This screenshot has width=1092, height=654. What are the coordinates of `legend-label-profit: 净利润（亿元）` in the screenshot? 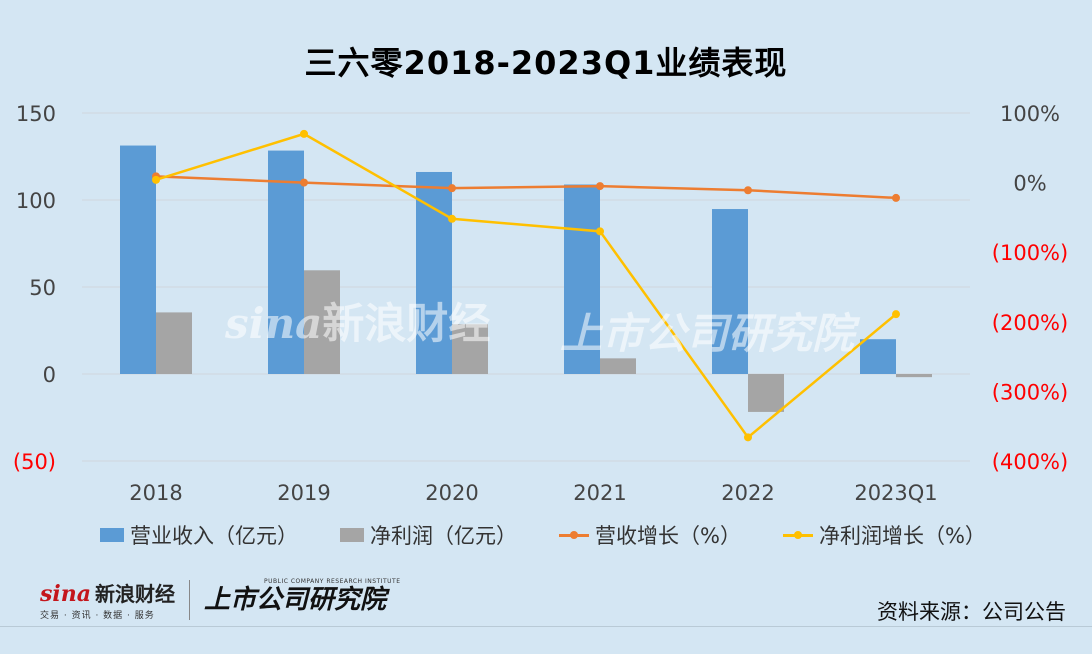 It's located at (443, 536).